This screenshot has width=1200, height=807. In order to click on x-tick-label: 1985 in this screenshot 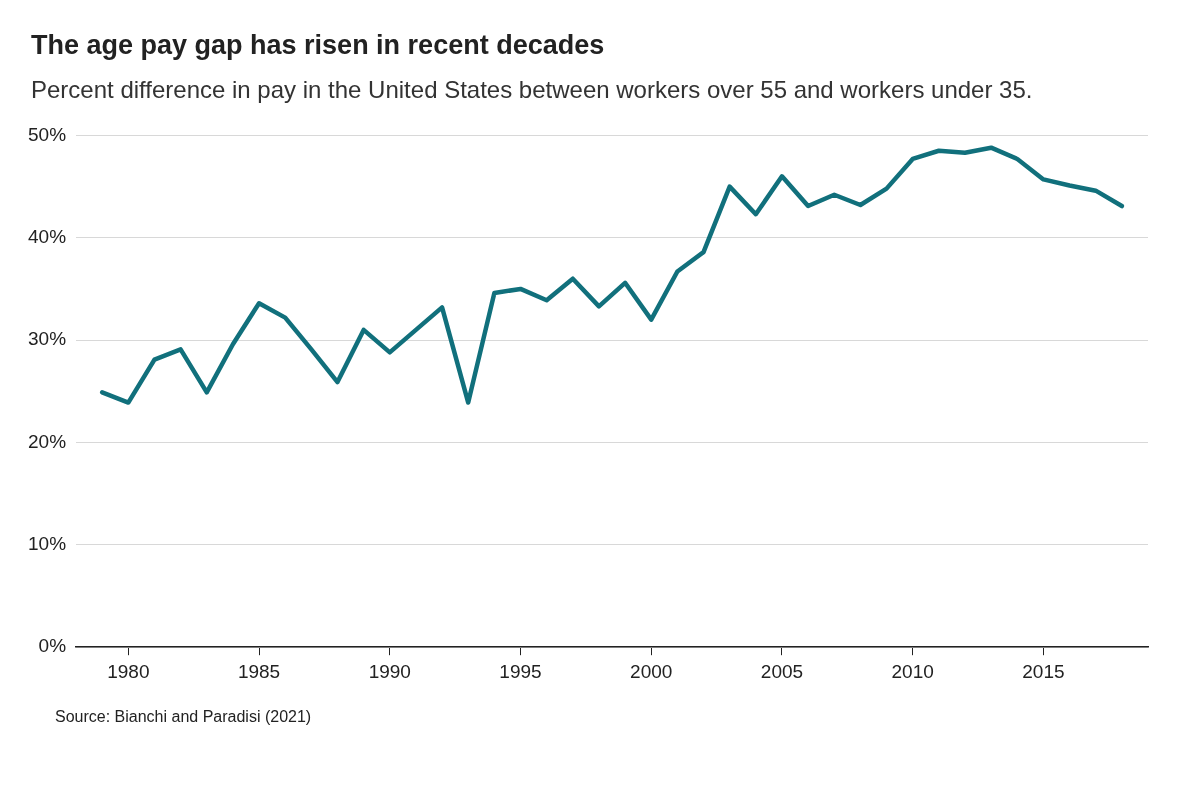, I will do `click(259, 671)`.